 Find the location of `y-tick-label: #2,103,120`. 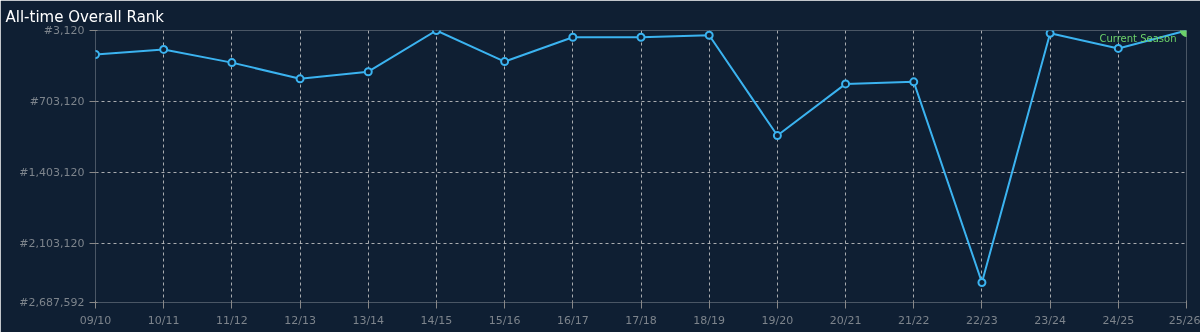

y-tick-label: #2,103,120 is located at coordinates (52, 243).